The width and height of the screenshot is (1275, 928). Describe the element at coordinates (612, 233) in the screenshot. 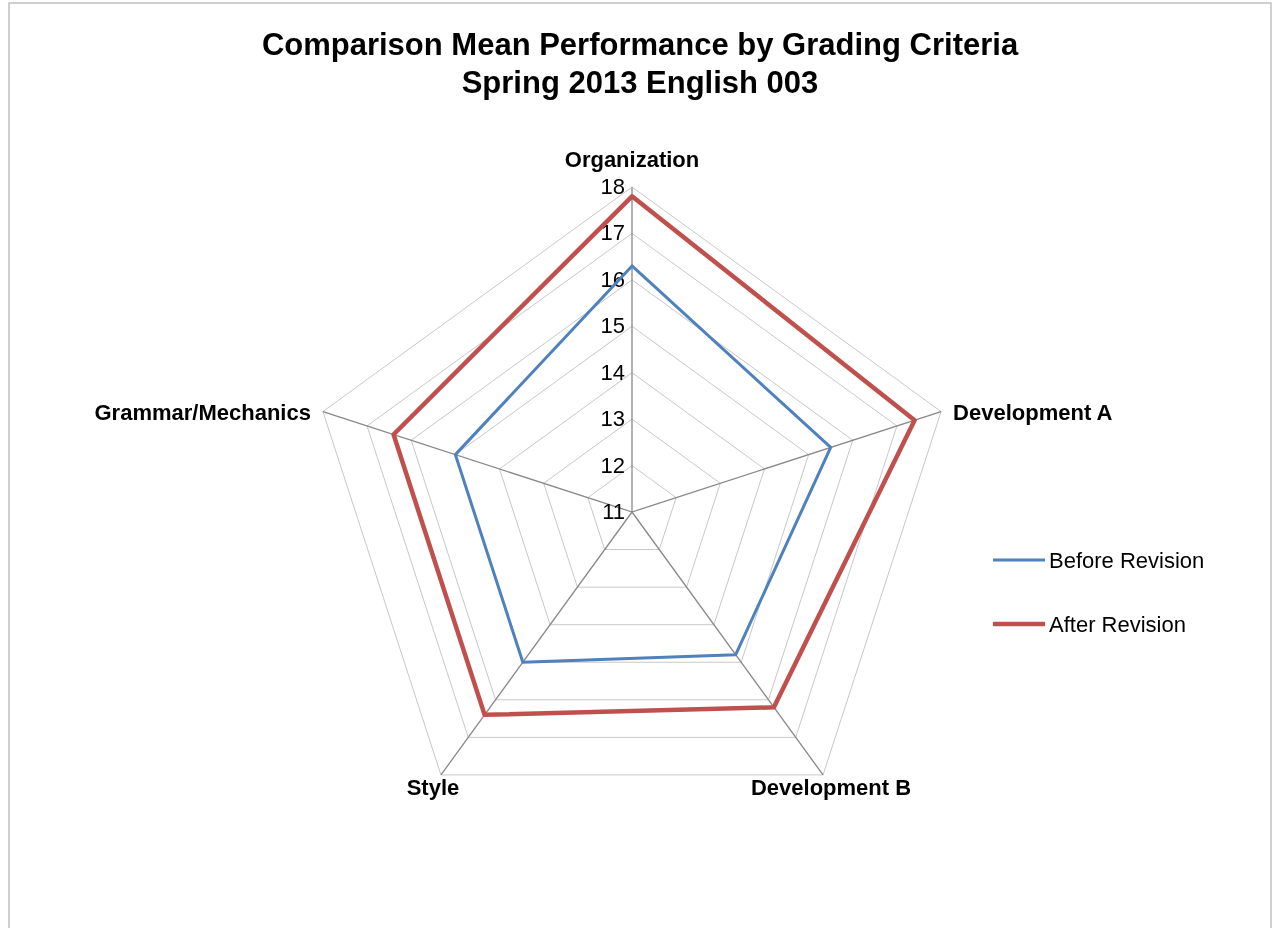

I see `y-tick-label: 17` at that location.